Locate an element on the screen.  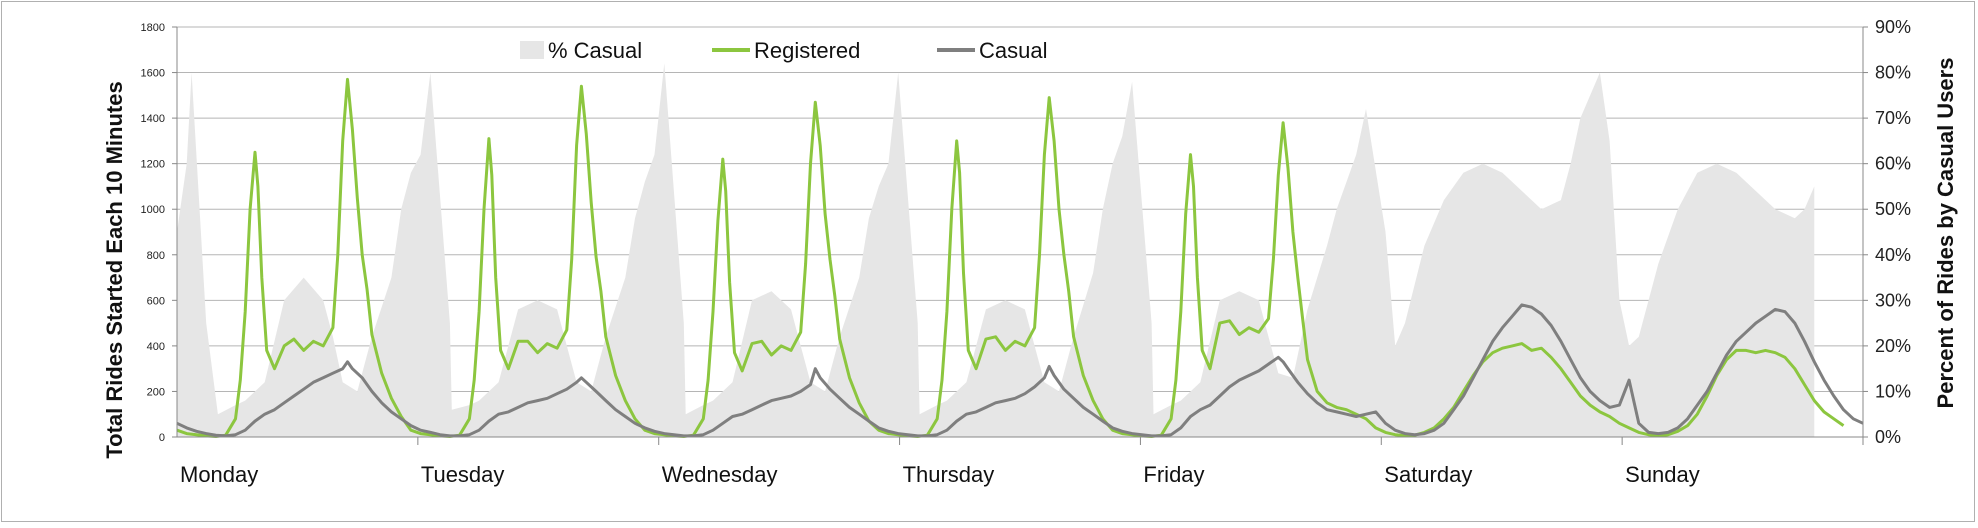
right-tick-label: 80% is located at coordinates (1893, 73).